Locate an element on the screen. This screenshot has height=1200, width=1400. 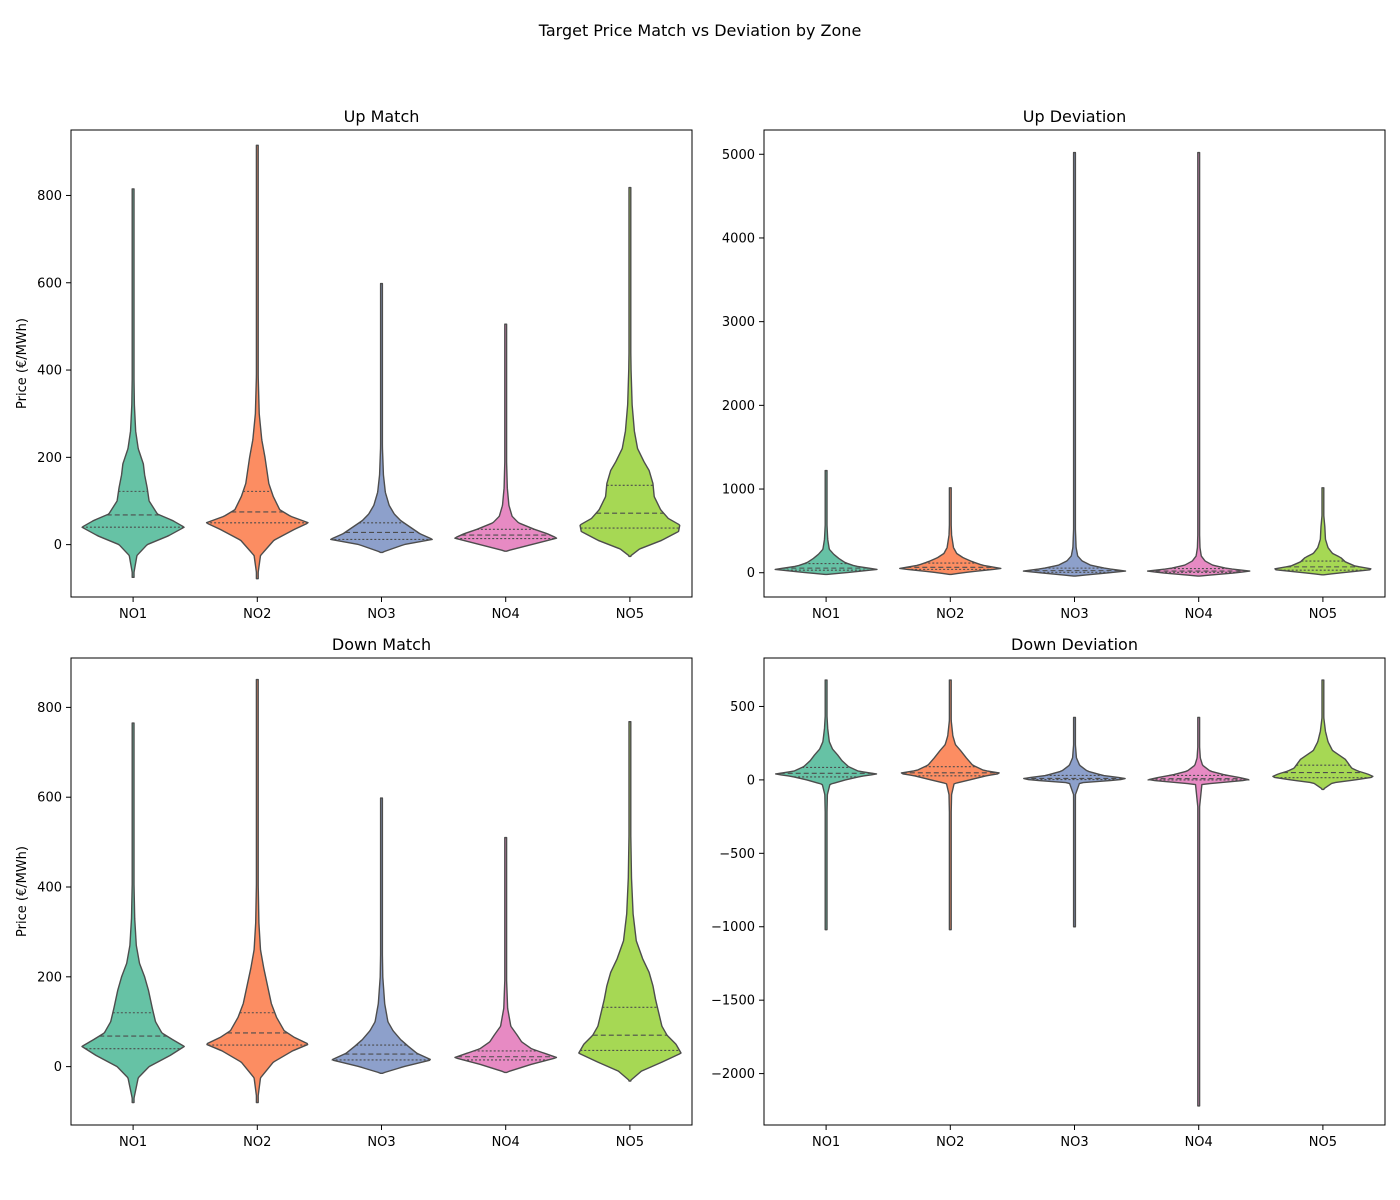
y-tick-label: 5000 is located at coordinates (738, 155).